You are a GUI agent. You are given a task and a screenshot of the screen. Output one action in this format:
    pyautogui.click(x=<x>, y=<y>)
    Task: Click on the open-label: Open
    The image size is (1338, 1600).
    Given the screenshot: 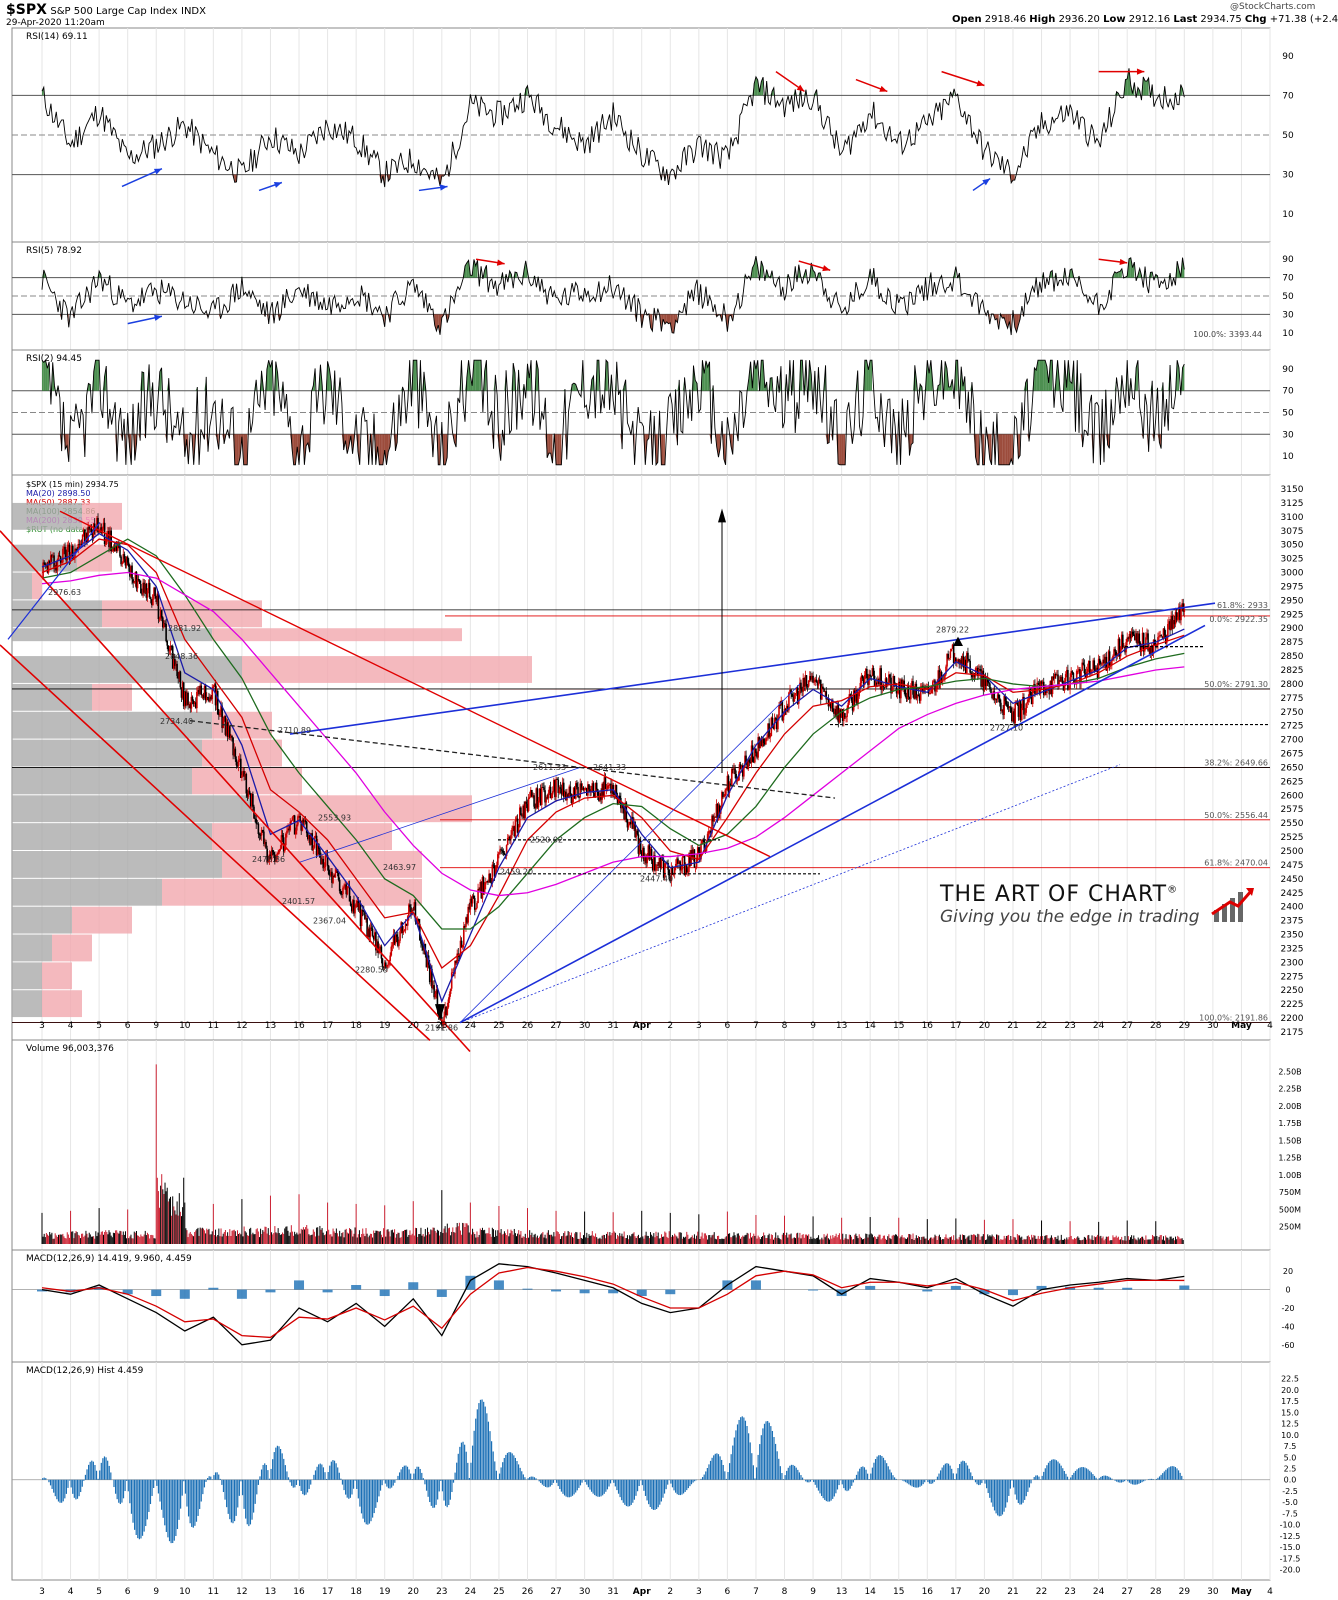 What is the action you would take?
    pyautogui.click(x=967, y=19)
    